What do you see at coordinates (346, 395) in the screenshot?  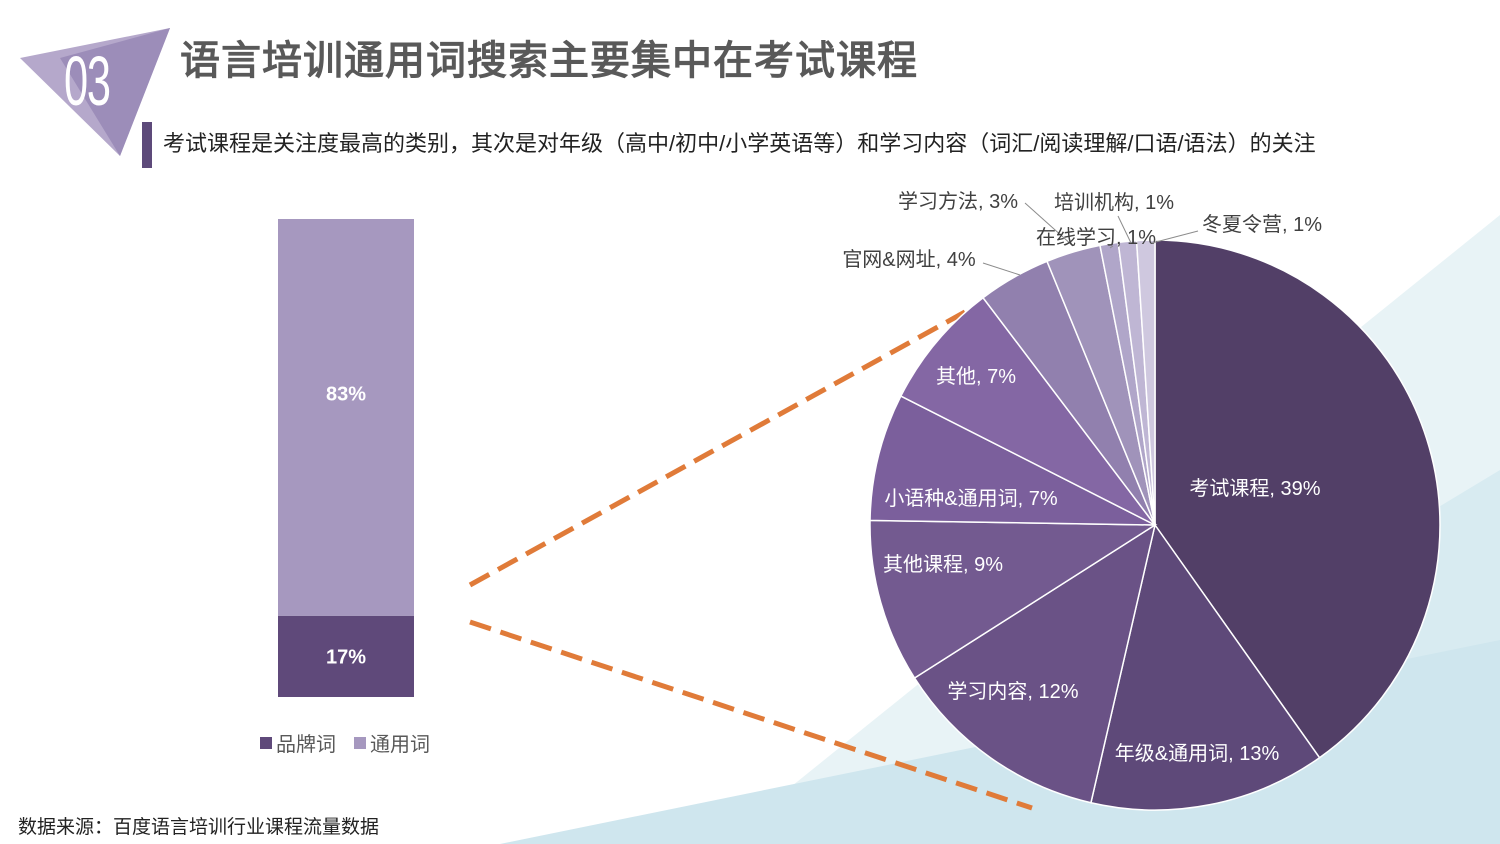 I see `bar-segment-label-1: 83%` at bounding box center [346, 395].